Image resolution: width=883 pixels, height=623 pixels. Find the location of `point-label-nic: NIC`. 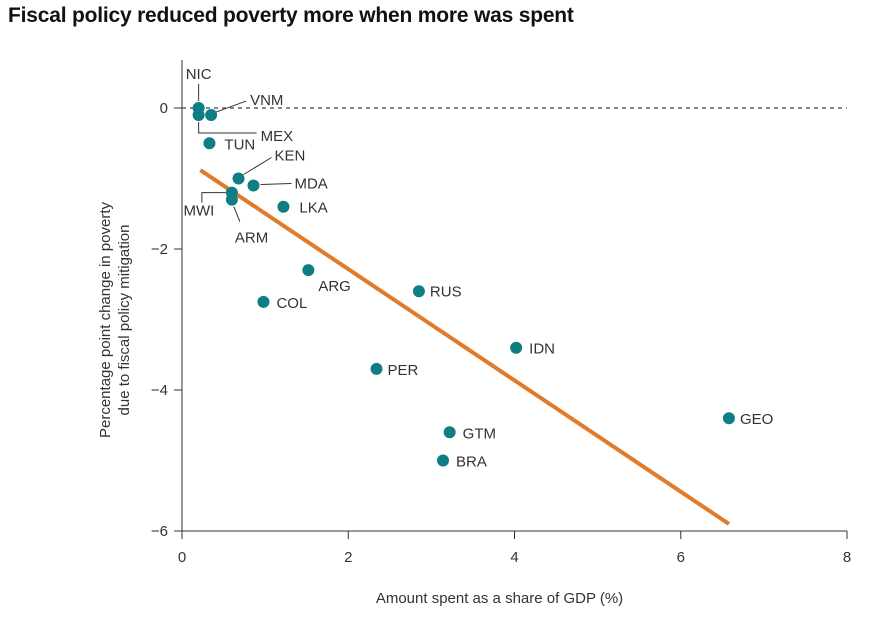

point-label-nic: NIC is located at coordinates (199, 74).